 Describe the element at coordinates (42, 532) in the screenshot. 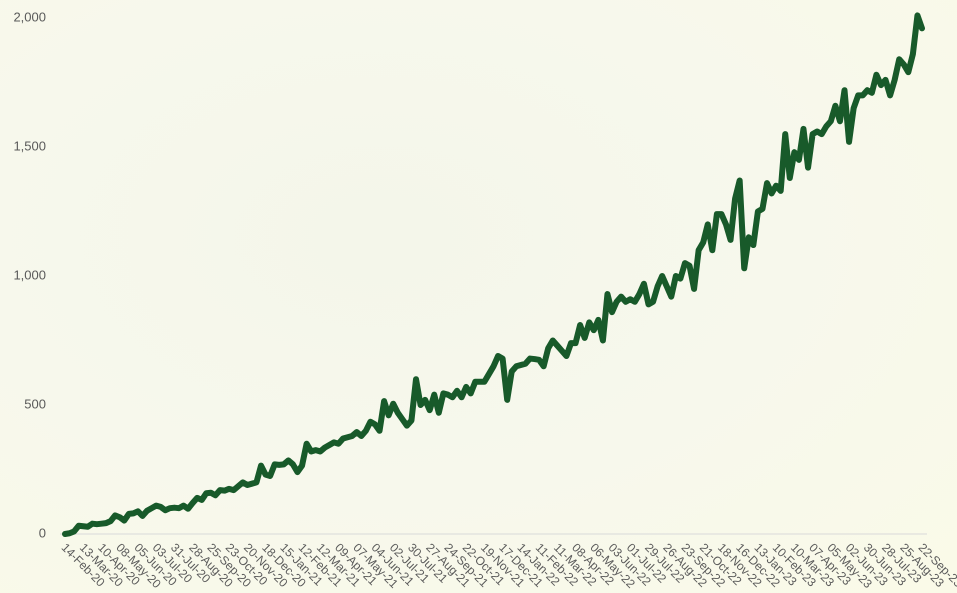

I see `y-tick-label: 0` at that location.